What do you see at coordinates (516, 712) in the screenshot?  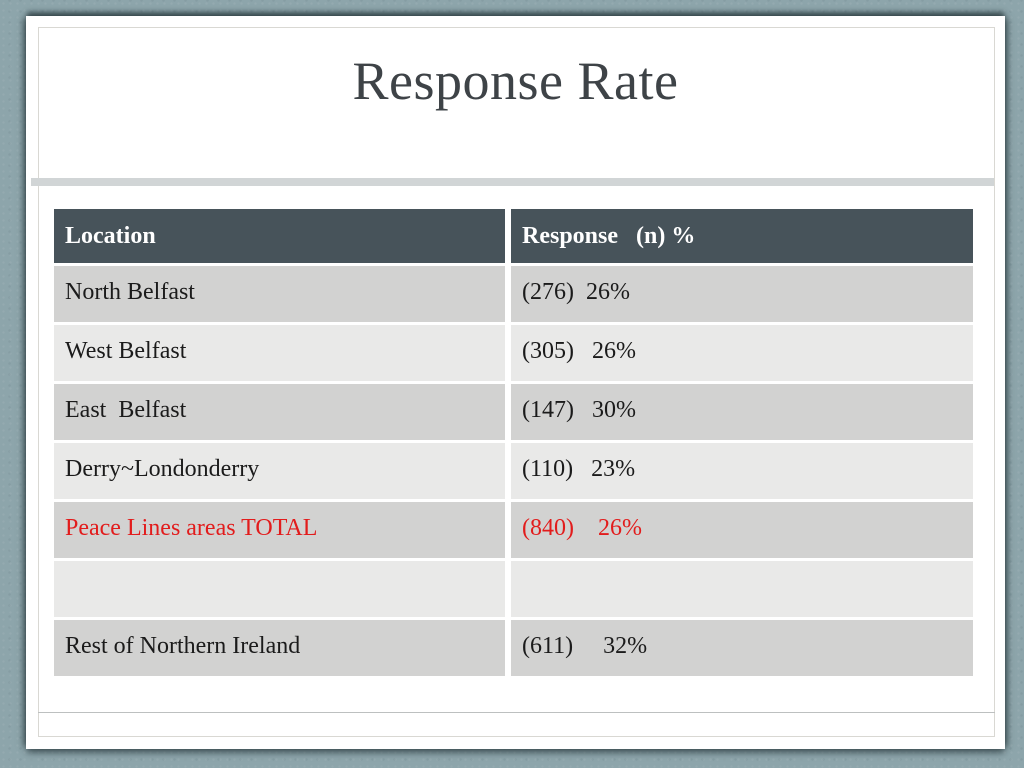 I see `footer-divider-line` at bounding box center [516, 712].